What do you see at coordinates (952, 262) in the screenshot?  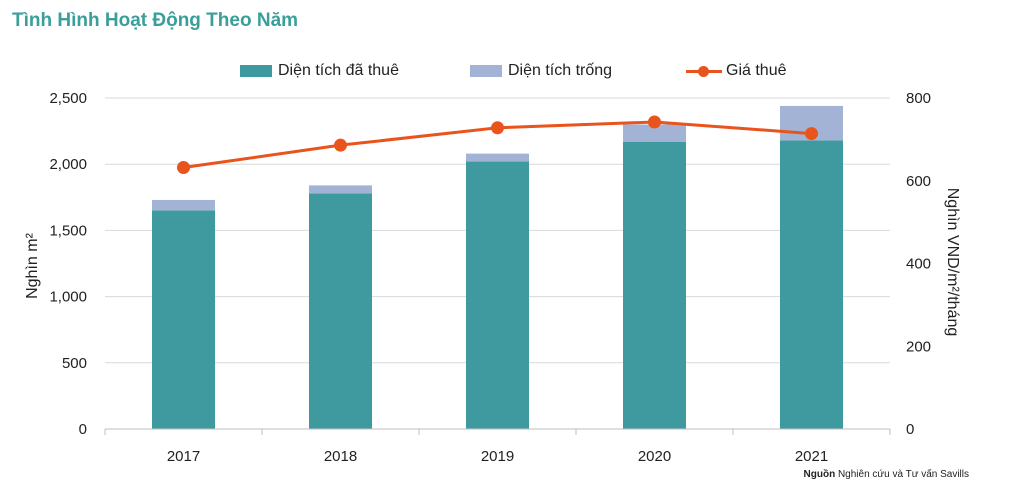 I see `y-right-axis-title: Nghìn VND/m²/tháng` at bounding box center [952, 262].